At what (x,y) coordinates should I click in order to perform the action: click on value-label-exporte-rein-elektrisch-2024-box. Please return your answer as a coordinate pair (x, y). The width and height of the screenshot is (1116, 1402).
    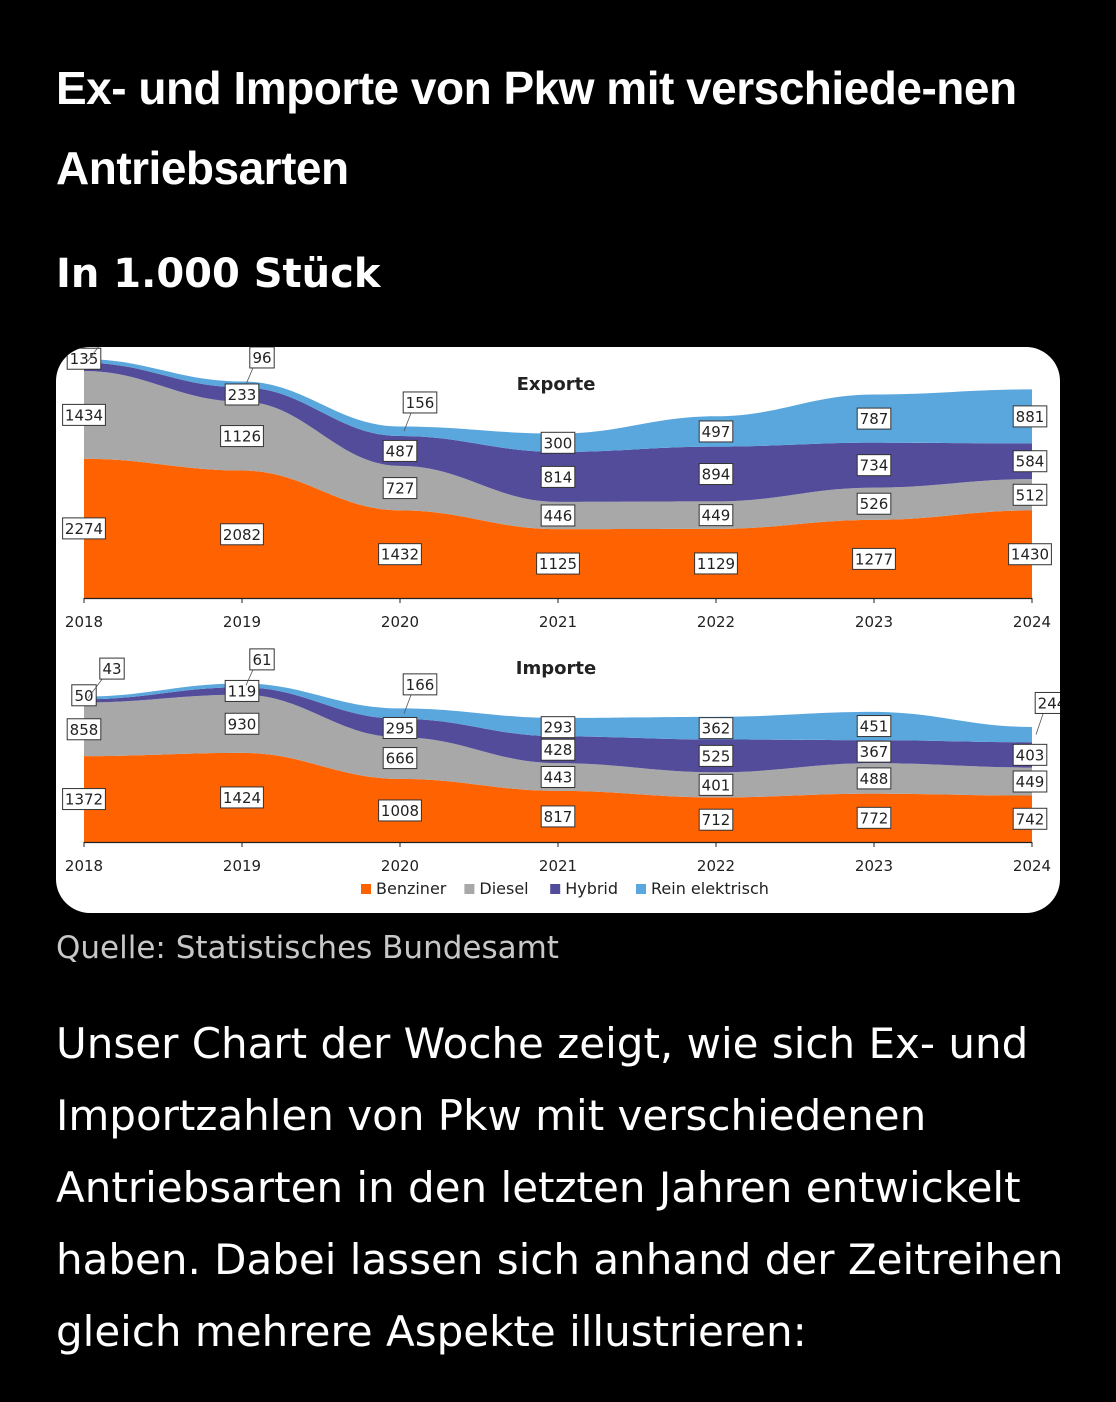
    Looking at the image, I should click on (1030, 416).